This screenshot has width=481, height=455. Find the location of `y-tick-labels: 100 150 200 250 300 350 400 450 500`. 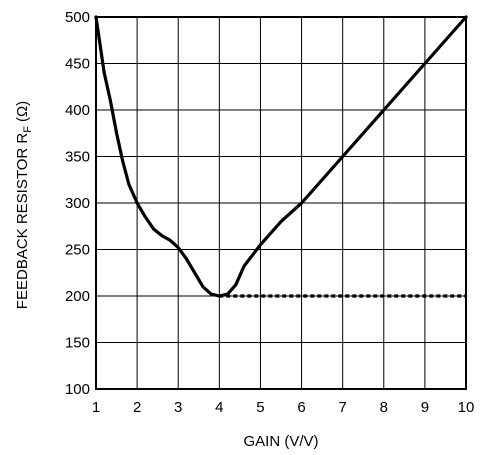

y-tick-labels: 100 150 200 250 300 350 400 450 500 is located at coordinates (77, 203).